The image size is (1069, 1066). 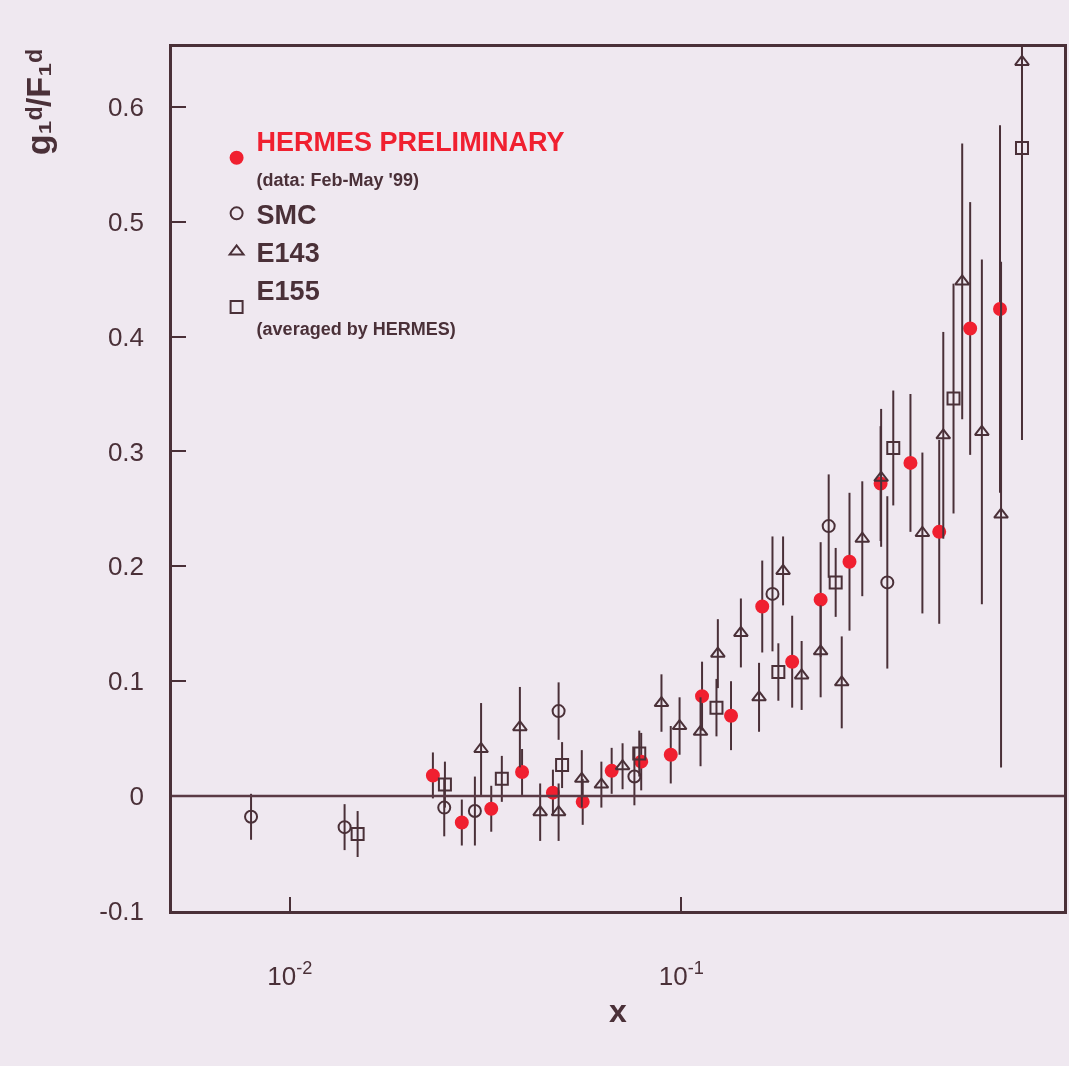 What do you see at coordinates (290, 974) in the screenshot?
I see `x-tick-label: 10$^{-2}$` at bounding box center [290, 974].